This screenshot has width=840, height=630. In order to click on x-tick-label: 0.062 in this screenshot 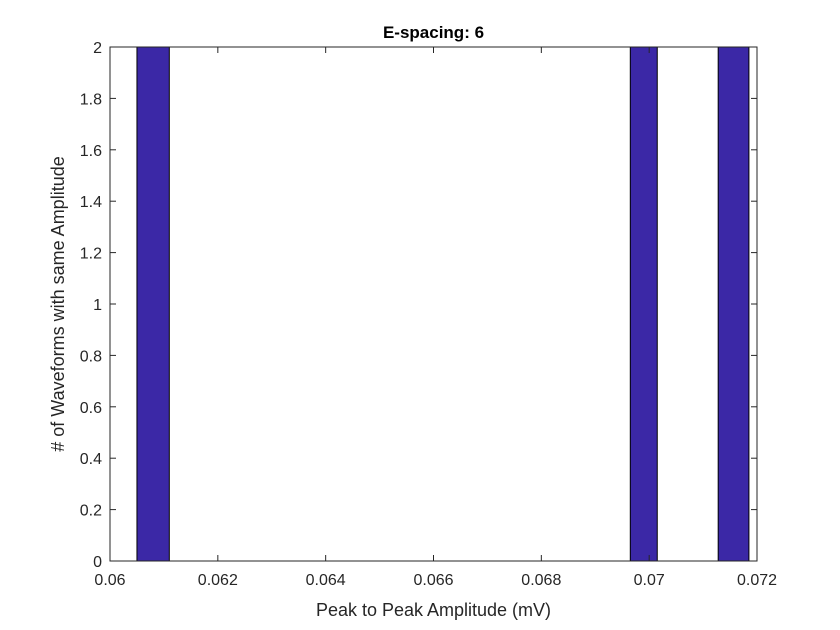, I will do `click(218, 580)`.